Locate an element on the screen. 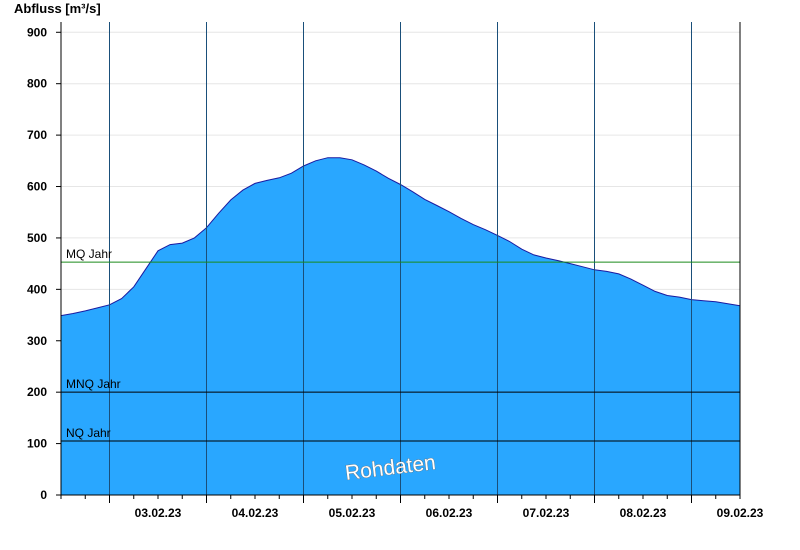 The image size is (800, 550). x-tick-label: 05.02.23 is located at coordinates (352, 513).